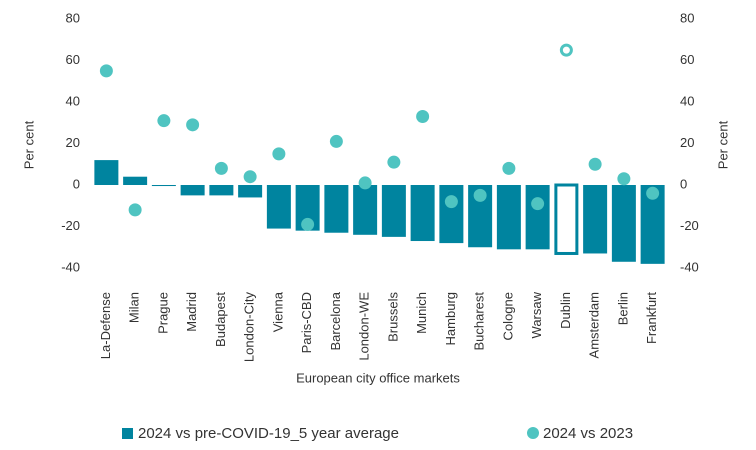  I want to click on y-tick-label: -40, so click(70, 266).